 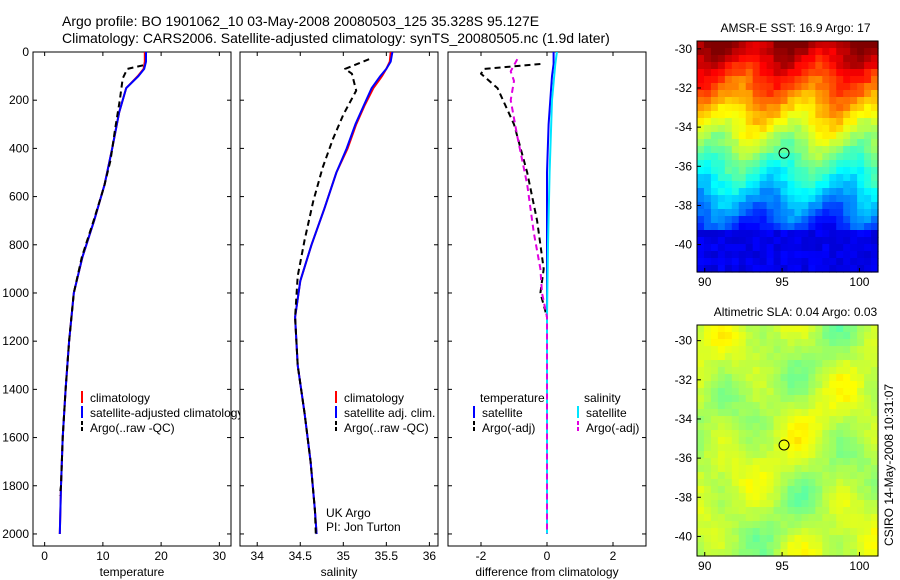 I want to click on panel-annotation: UK Argo, so click(x=348, y=513).